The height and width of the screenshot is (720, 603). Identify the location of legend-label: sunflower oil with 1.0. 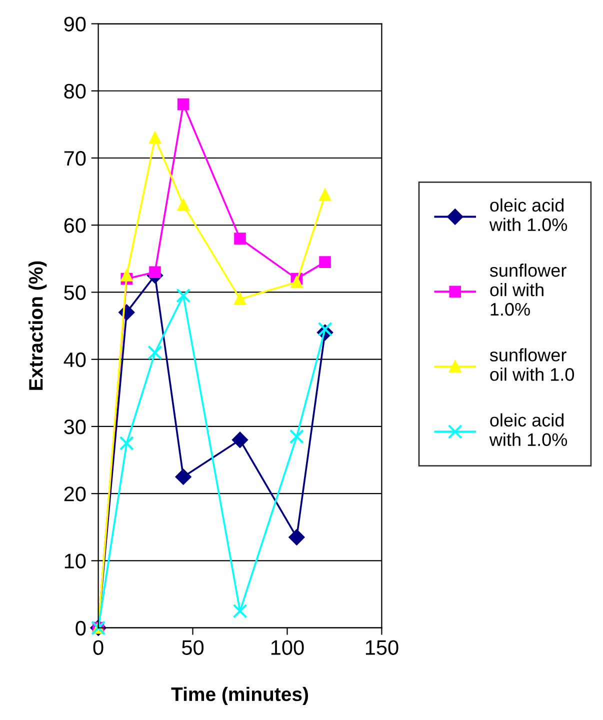
(532, 364).